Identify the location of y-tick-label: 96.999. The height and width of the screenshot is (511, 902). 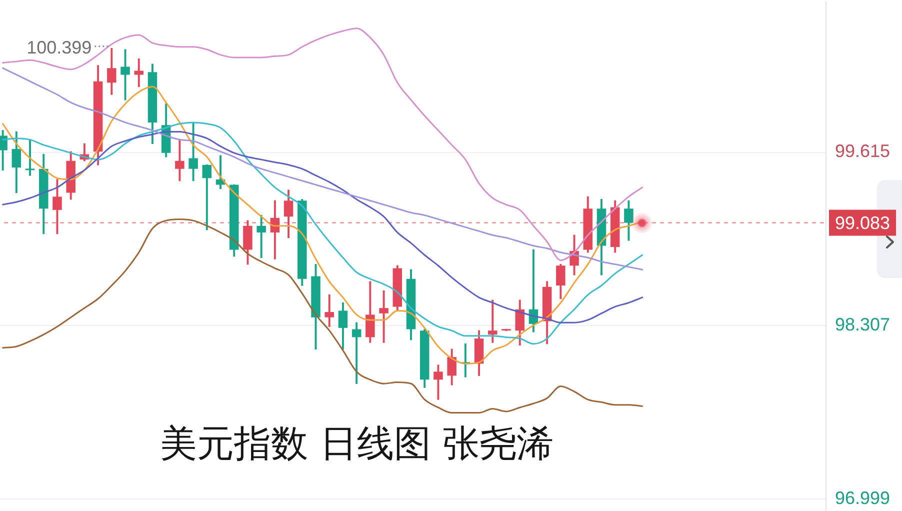
(862, 498).